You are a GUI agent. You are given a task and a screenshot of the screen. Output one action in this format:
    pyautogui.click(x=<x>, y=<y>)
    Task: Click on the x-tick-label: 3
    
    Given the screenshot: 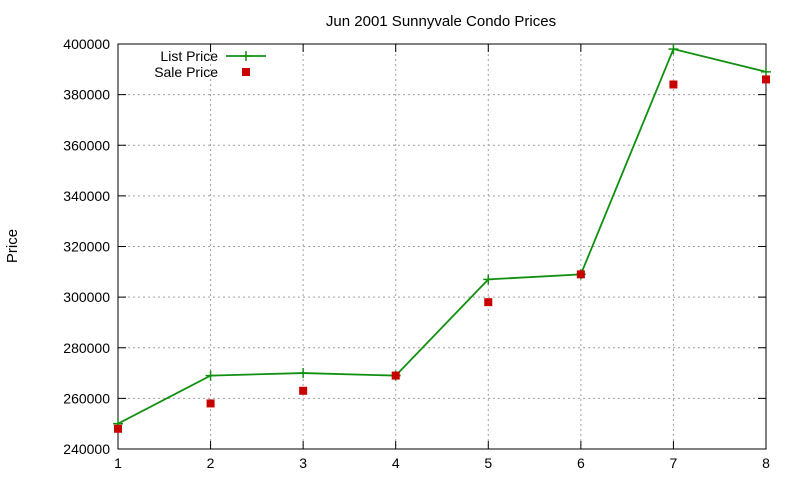 What is the action you would take?
    pyautogui.click(x=303, y=463)
    